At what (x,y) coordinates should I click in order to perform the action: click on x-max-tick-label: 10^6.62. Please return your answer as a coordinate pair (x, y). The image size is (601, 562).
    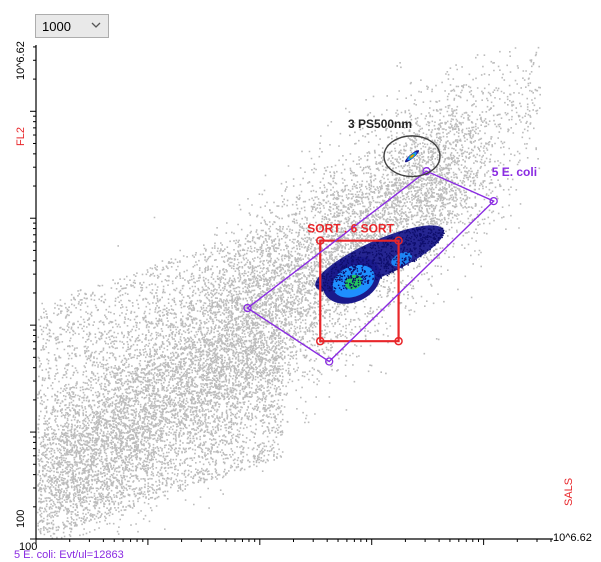
    Looking at the image, I should click on (572, 538).